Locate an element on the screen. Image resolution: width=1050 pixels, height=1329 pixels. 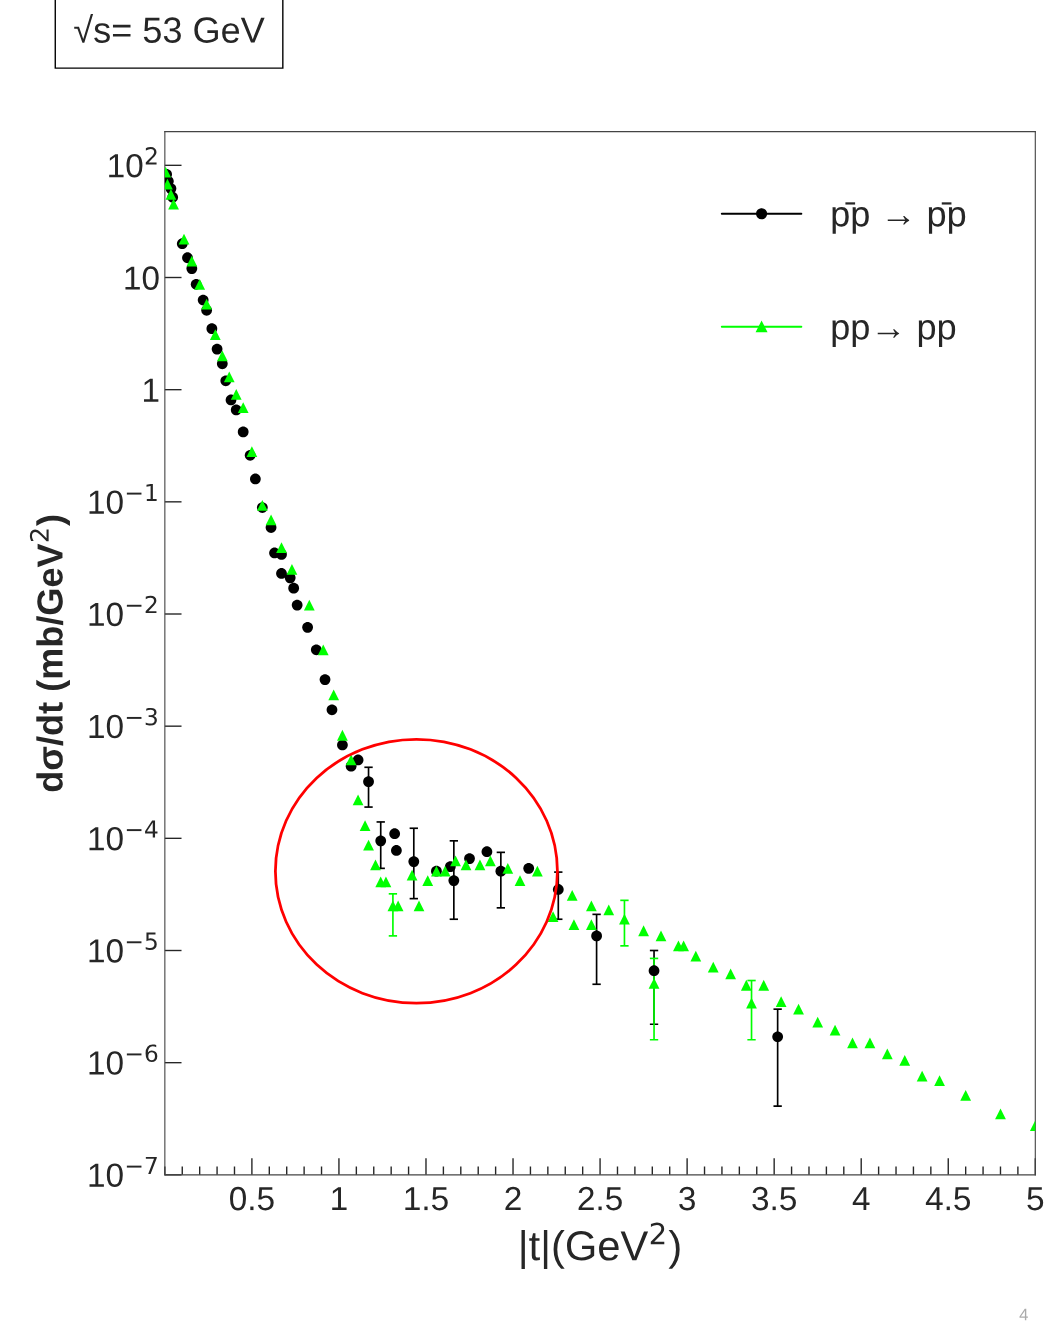
text: 4 is located at coordinates (1023, 1314).